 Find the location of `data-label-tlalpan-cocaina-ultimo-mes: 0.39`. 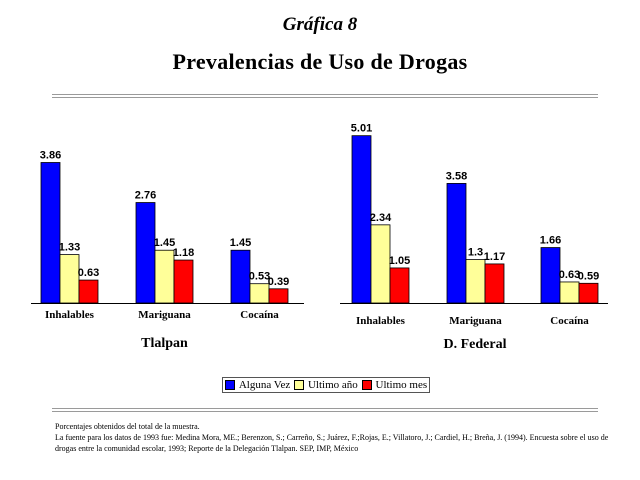

data-label-tlalpan-cocaina-ultimo-mes: 0.39 is located at coordinates (278, 282).